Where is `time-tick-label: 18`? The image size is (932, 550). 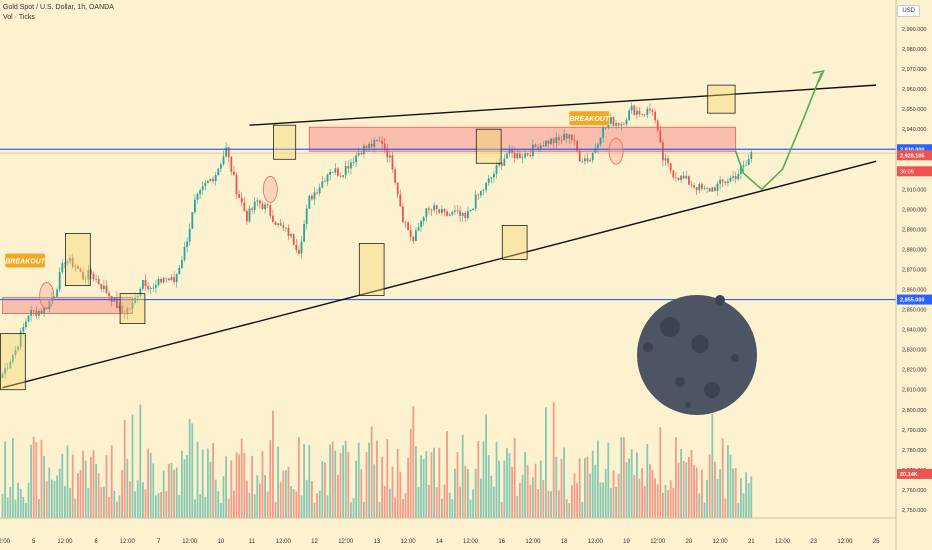 time-tick-label: 18 is located at coordinates (564, 542).